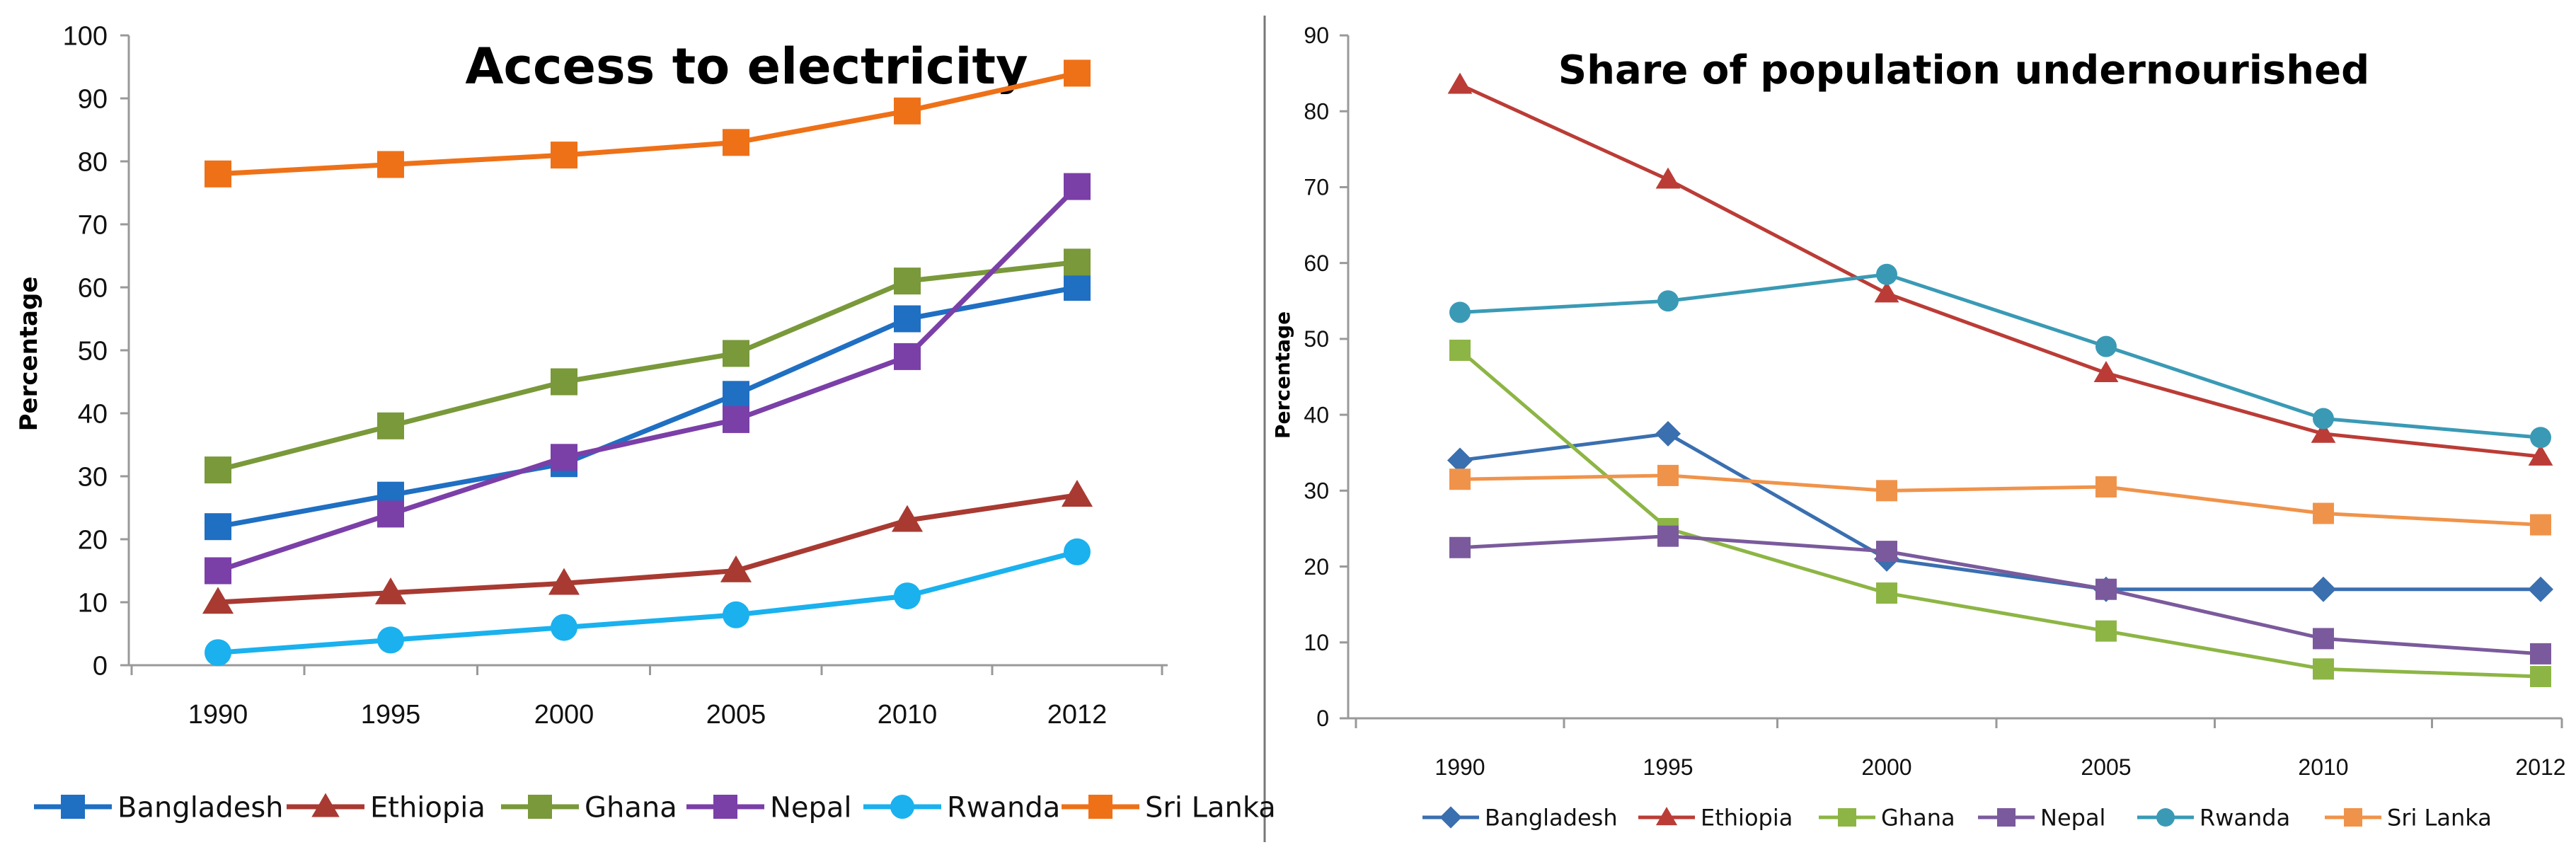  I want to click on x-tick-label: 1995, so click(1668, 767).